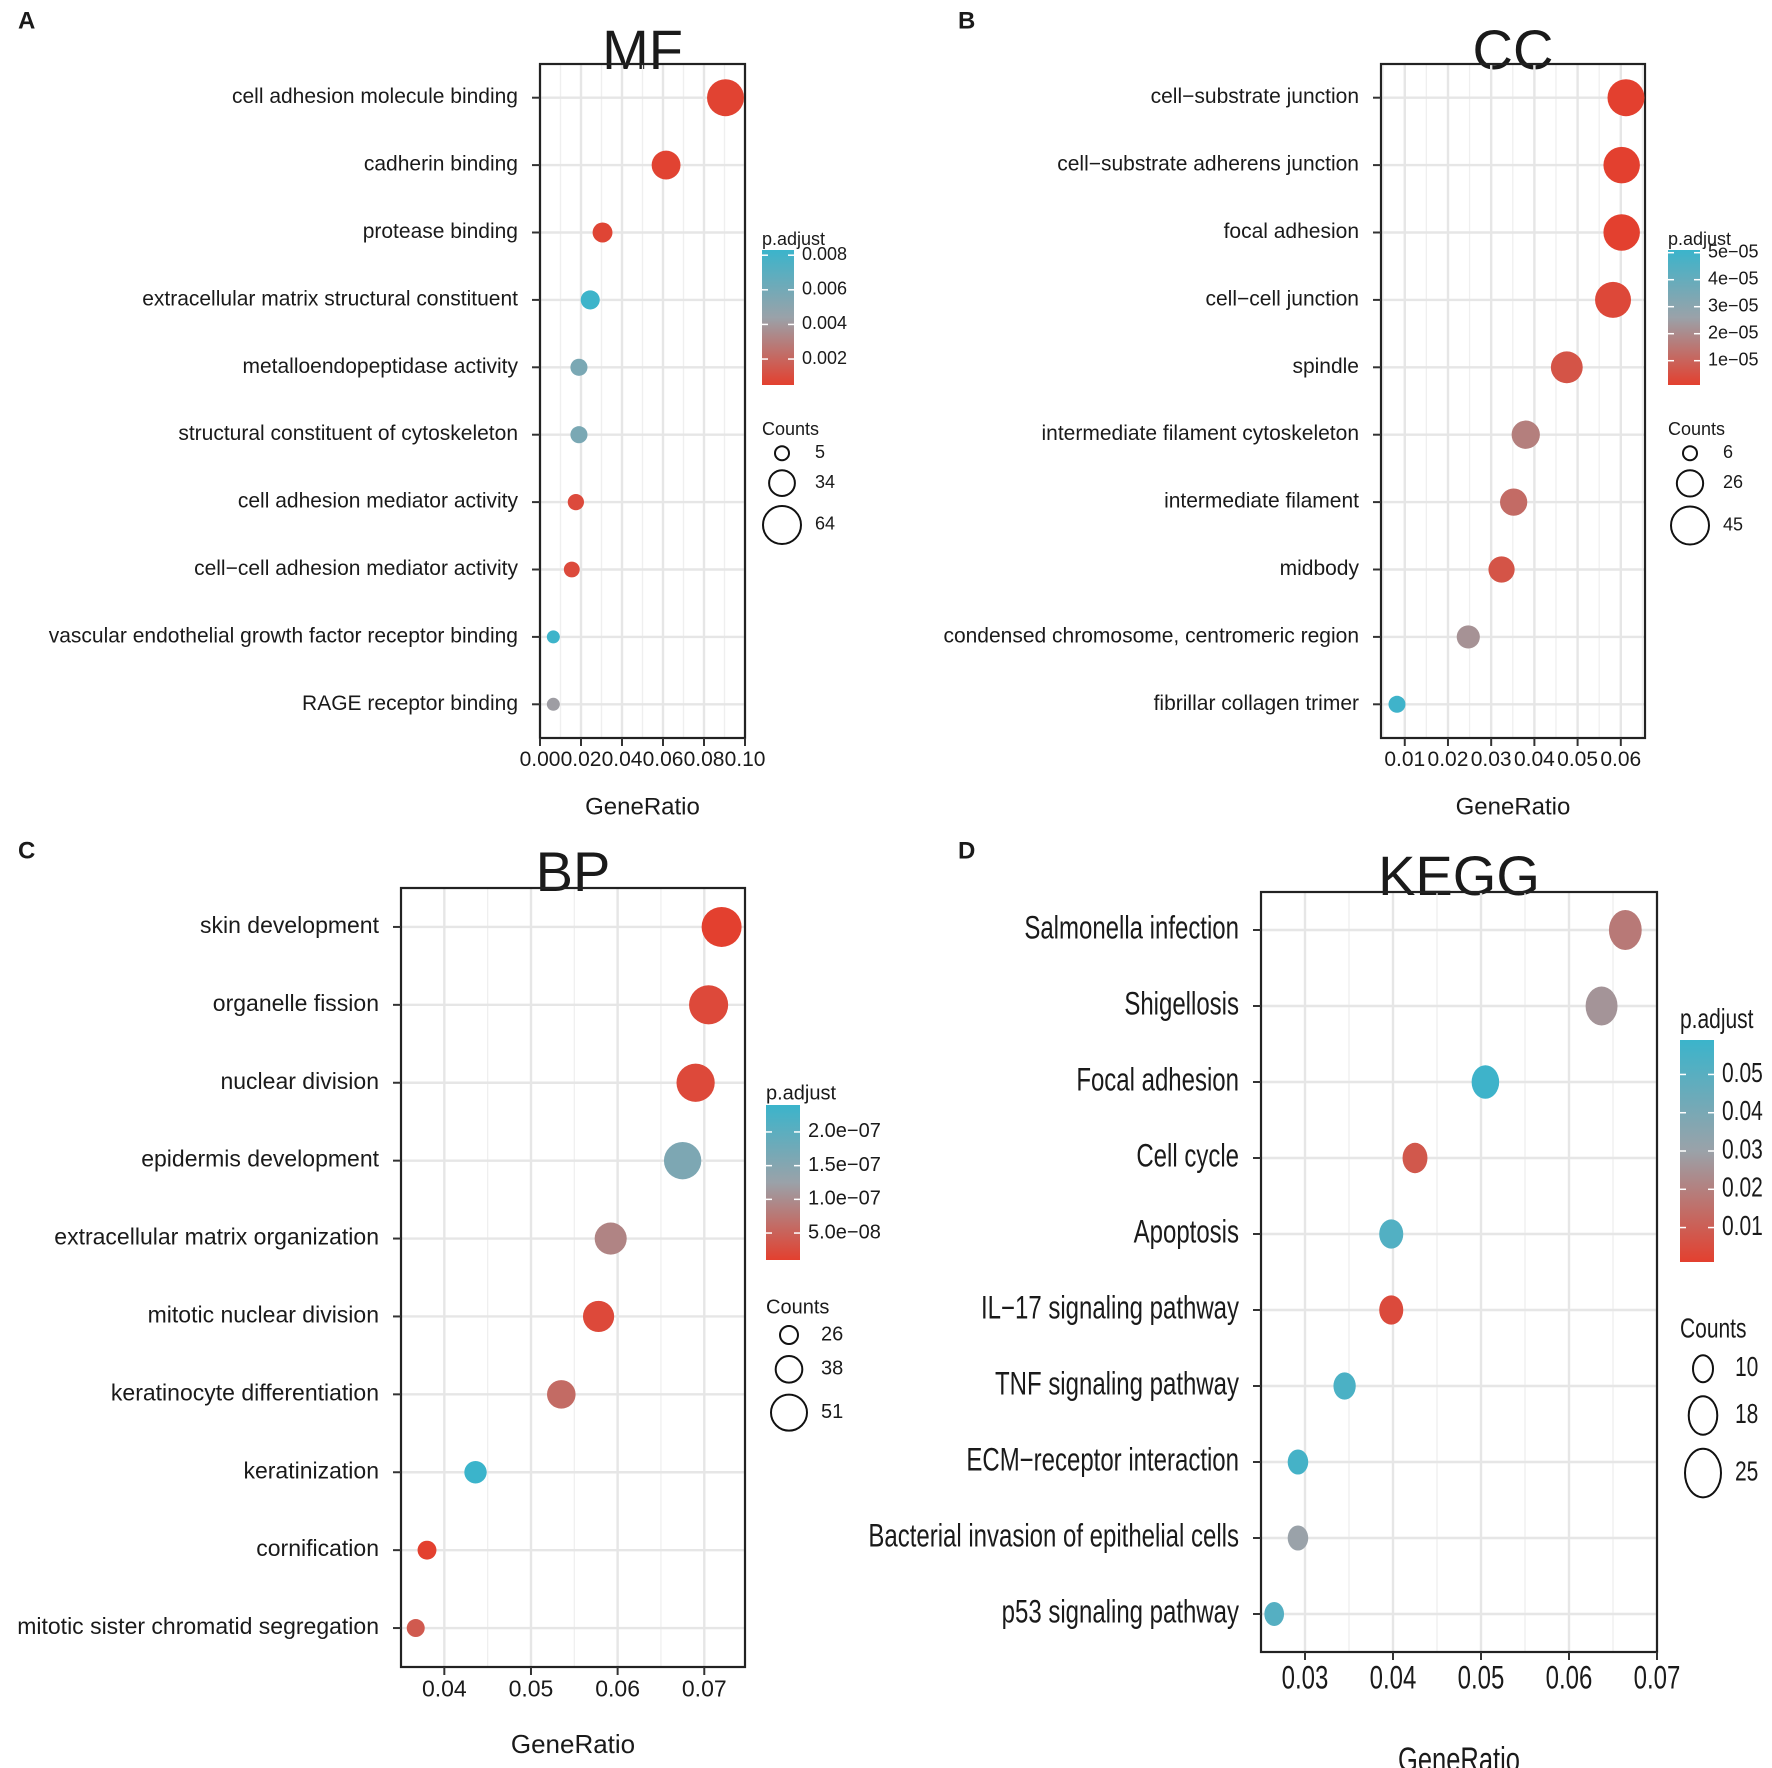 The image size is (1772, 1768). I want to click on y-tick-label: epidermis development, so click(260, 1159).